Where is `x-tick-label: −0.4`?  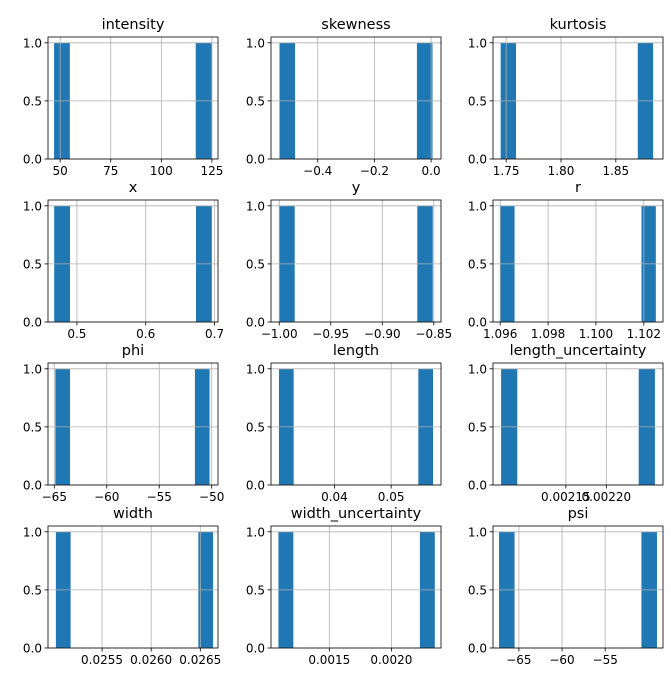 x-tick-label: −0.4 is located at coordinates (317, 171).